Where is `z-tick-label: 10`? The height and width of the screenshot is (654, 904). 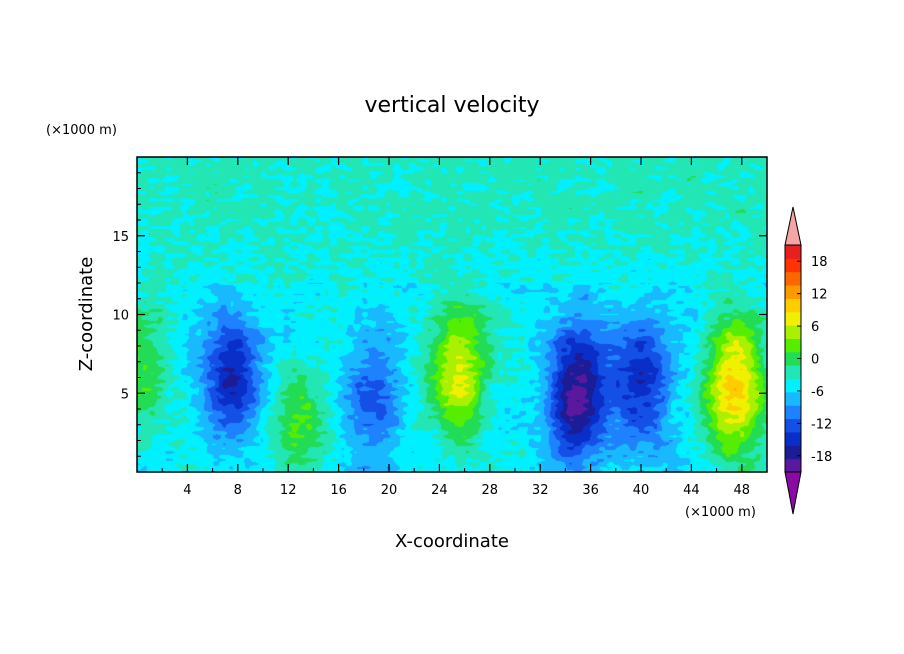 z-tick-label: 10 is located at coordinates (120, 316).